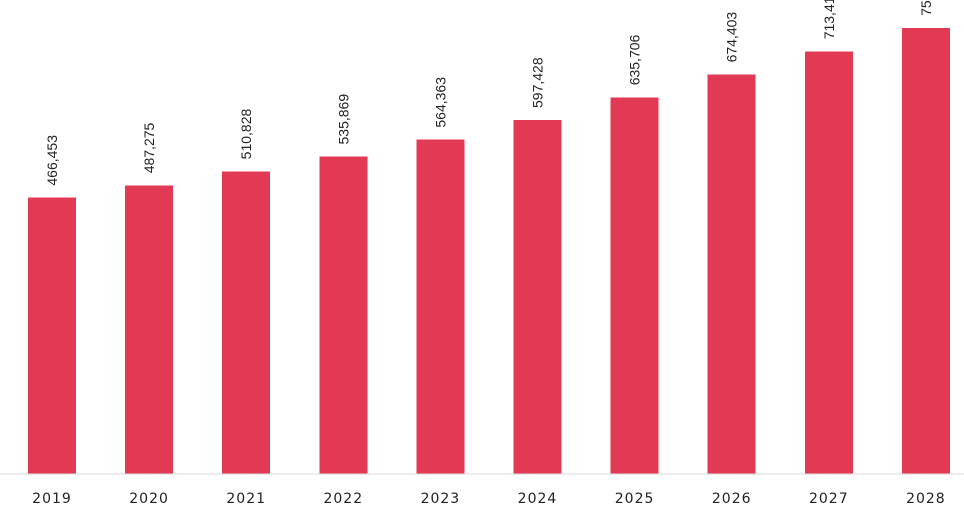 Image resolution: width=964 pixels, height=511 pixels. Describe the element at coordinates (538, 82) in the screenshot. I see `data-label-2024: 597,428` at that location.